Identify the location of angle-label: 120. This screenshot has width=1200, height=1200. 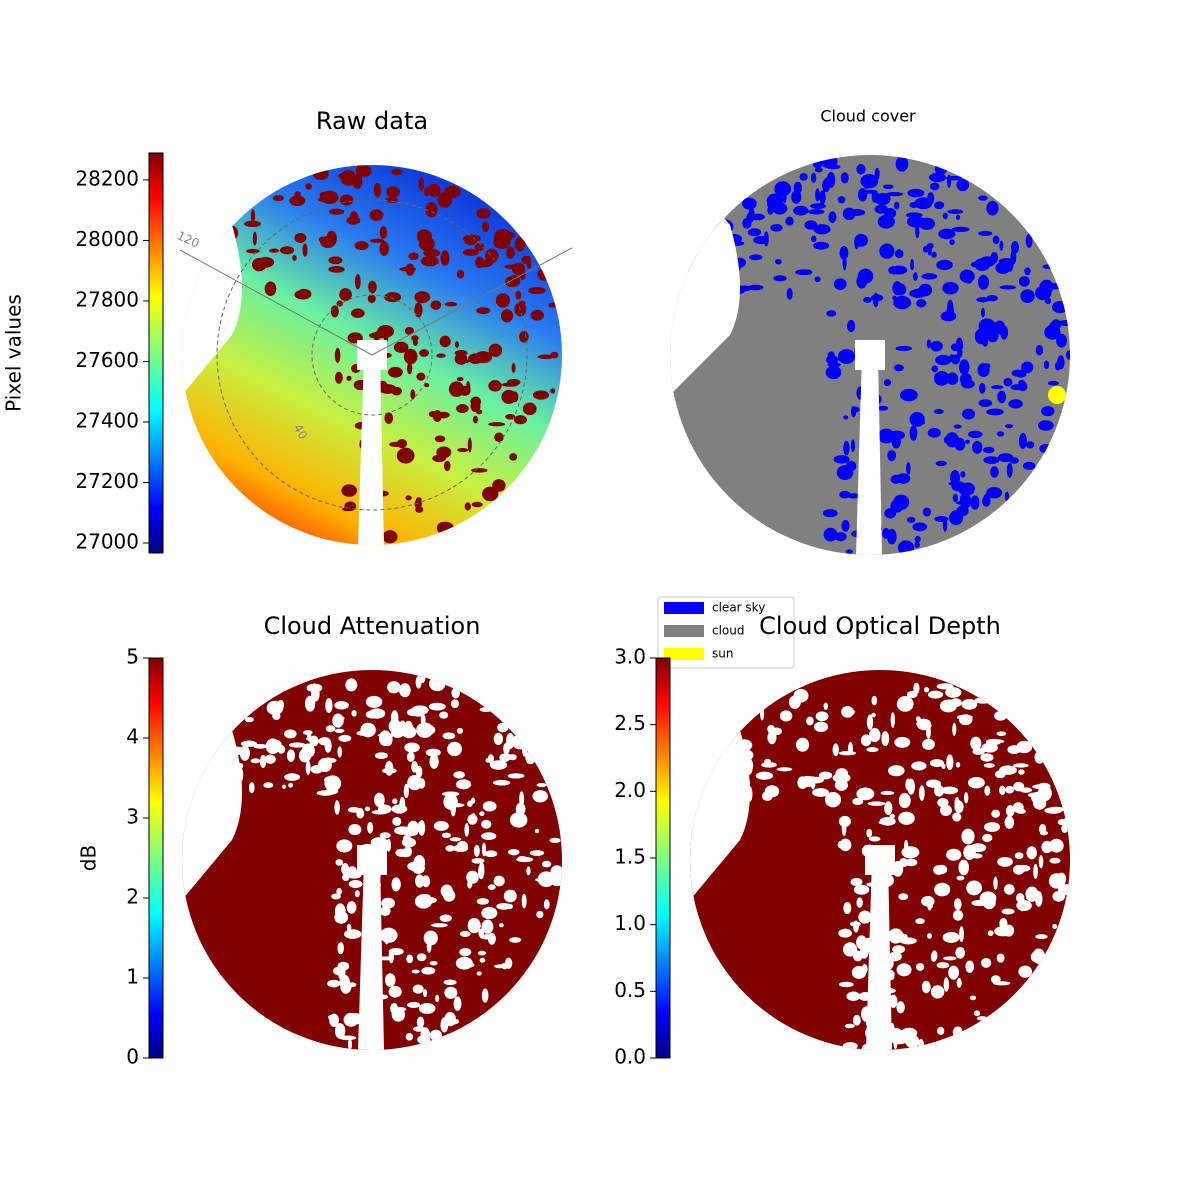
(188, 239).